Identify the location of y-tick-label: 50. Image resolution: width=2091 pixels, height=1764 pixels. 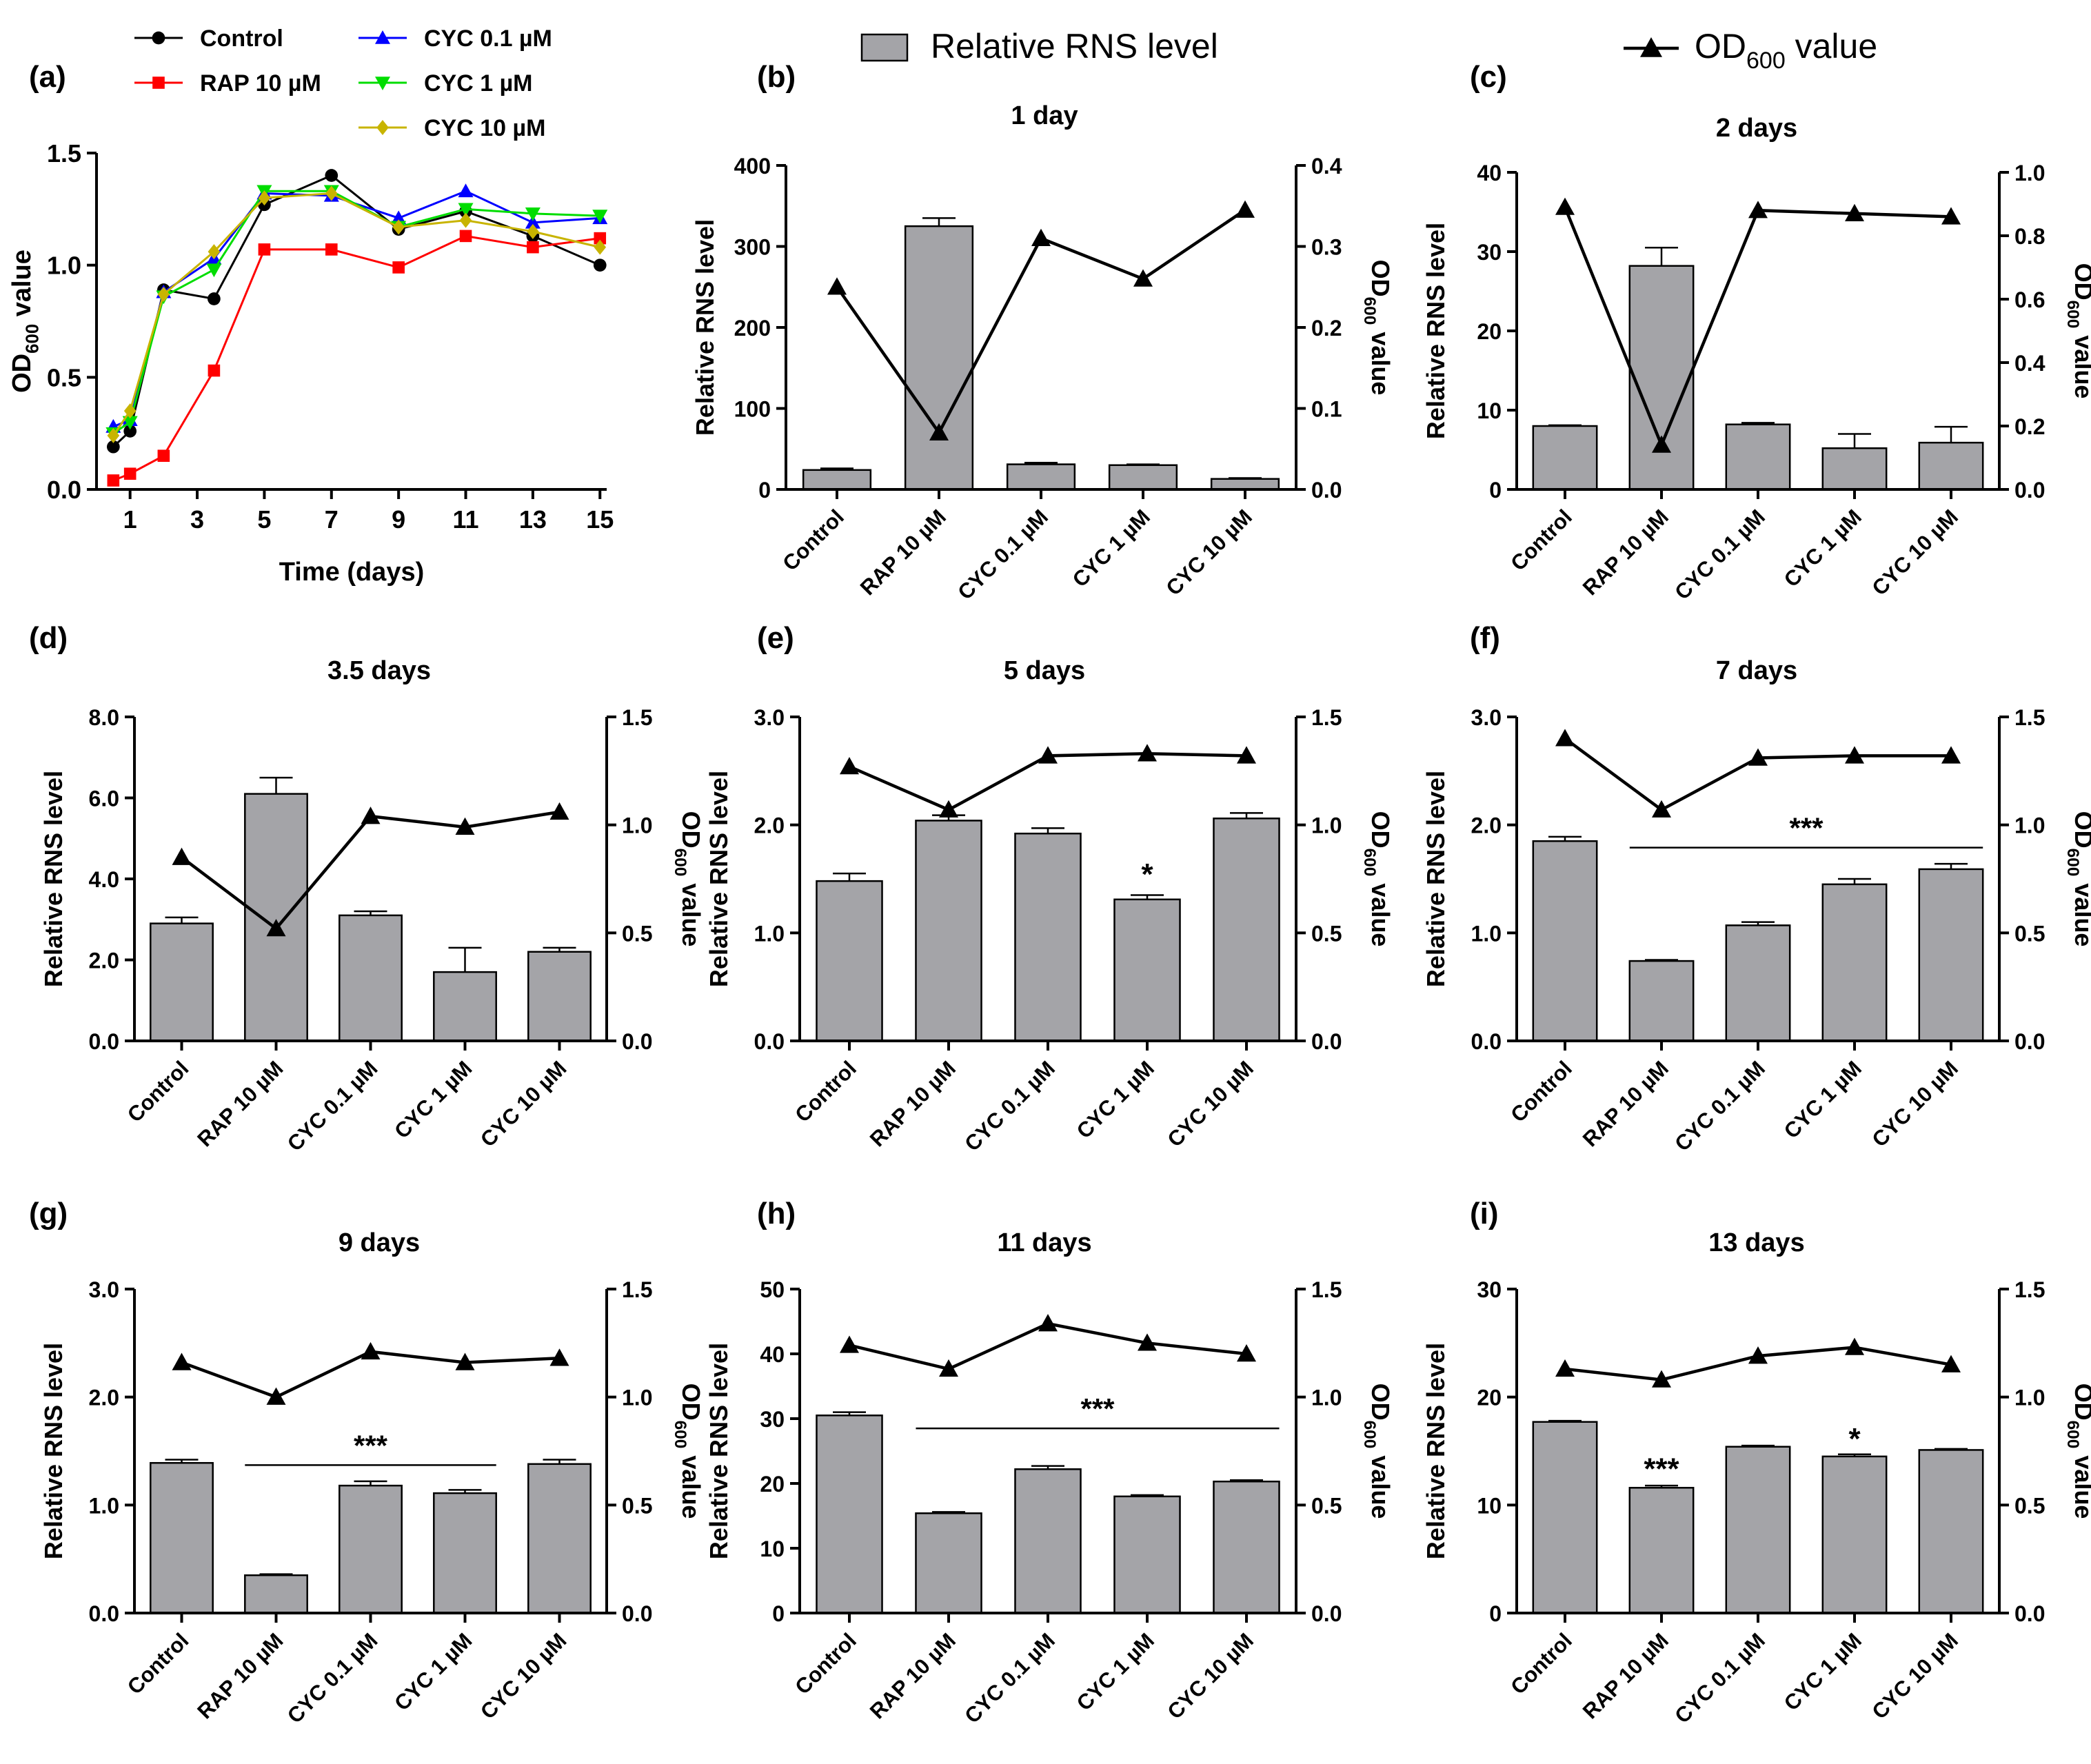
(772, 1289).